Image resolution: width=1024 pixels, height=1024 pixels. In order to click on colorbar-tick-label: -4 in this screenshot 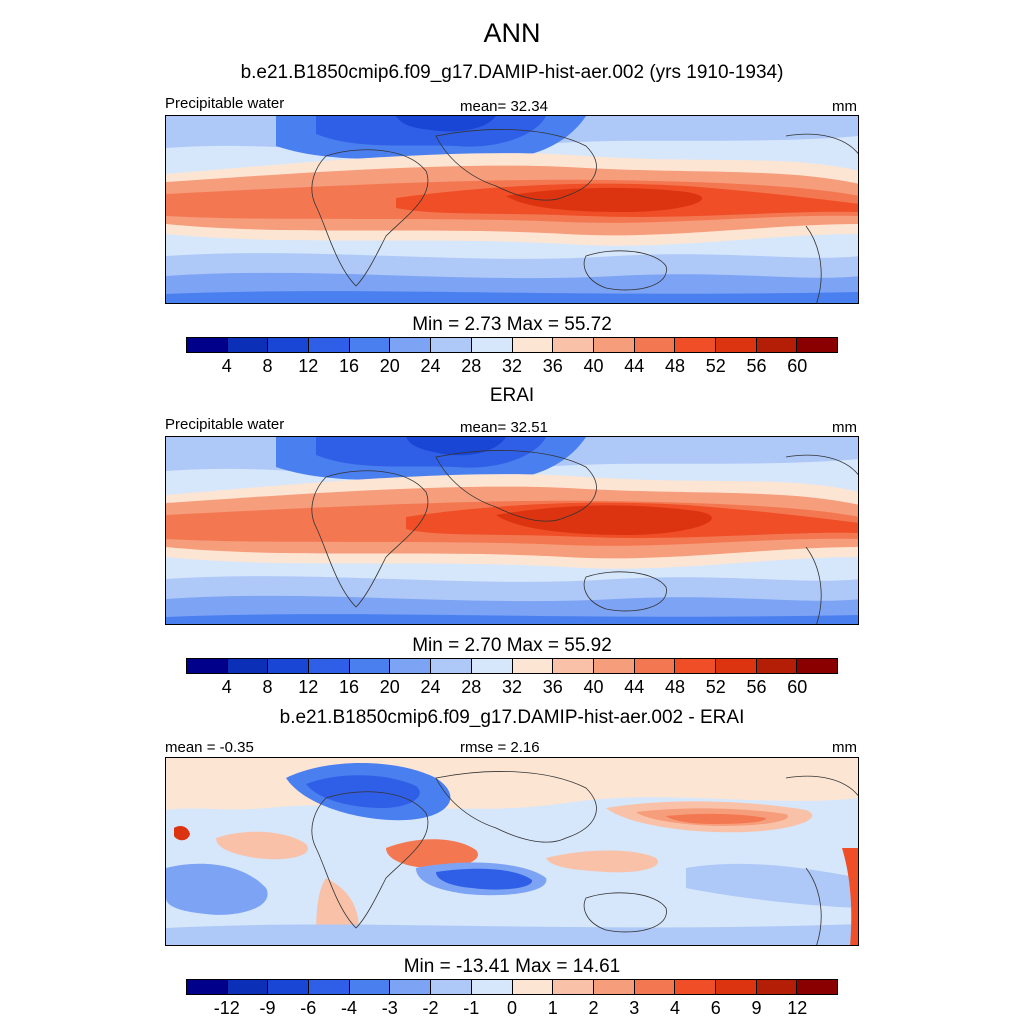, I will do `click(349, 1008)`.